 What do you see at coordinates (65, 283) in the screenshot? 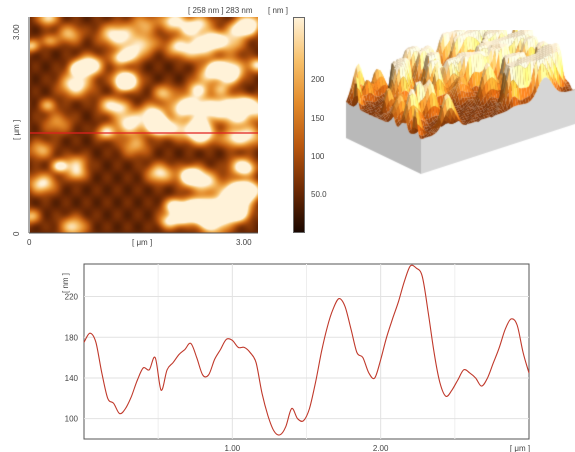
I see `profile-y-unit: [ nm ]` at bounding box center [65, 283].